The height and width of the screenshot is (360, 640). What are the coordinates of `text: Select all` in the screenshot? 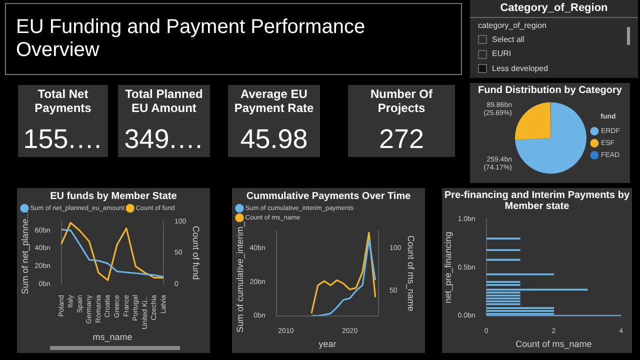 It's located at (508, 39).